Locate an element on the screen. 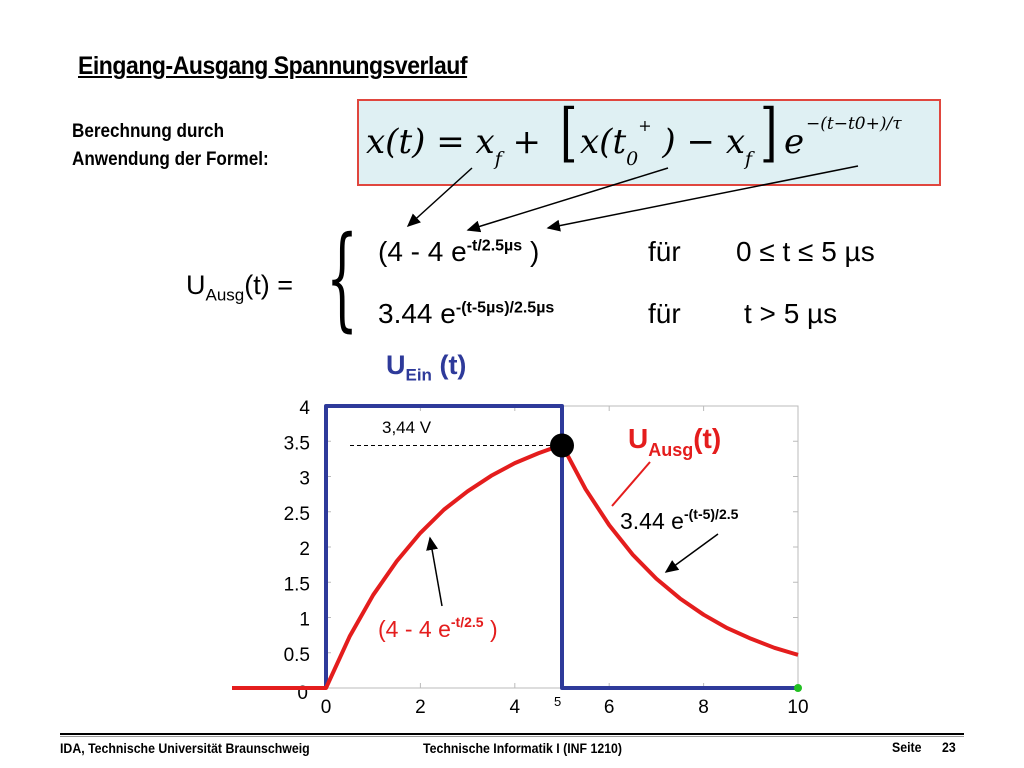 Image resolution: width=1024 pixels, height=768 pixels. uausg-chart-main: U is located at coordinates (638, 438).